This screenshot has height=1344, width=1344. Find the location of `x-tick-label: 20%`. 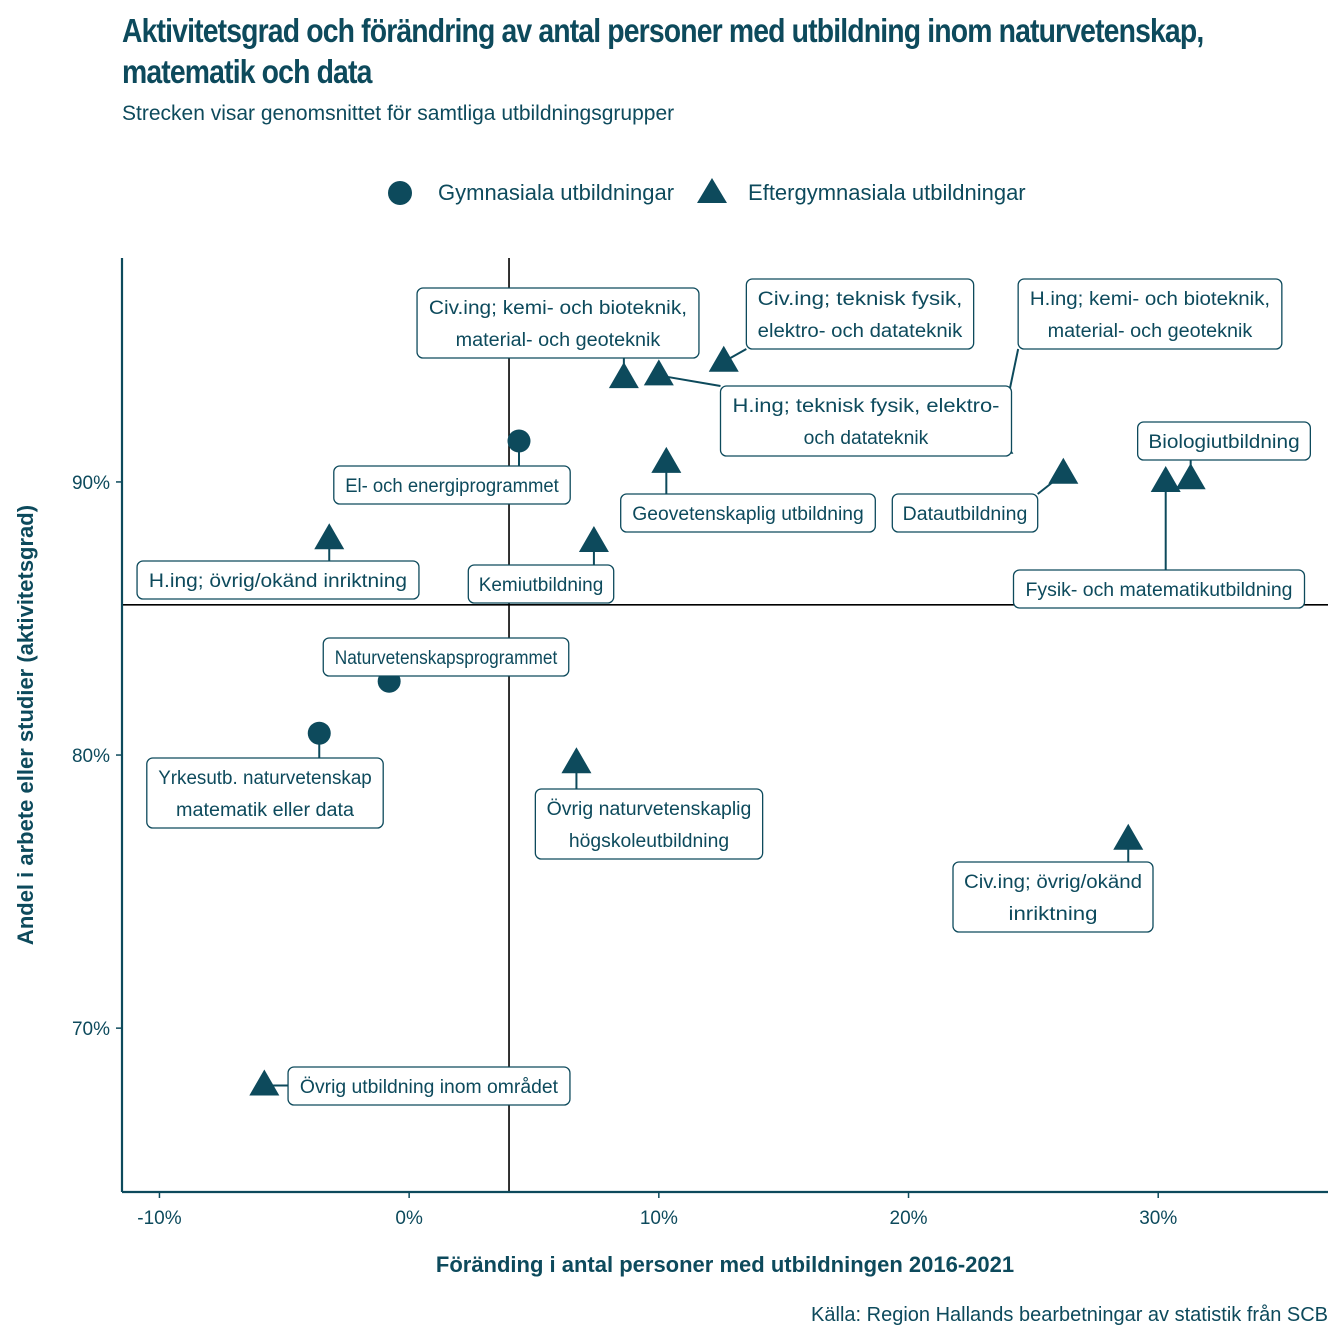

x-tick-label: 20% is located at coordinates (909, 1218).